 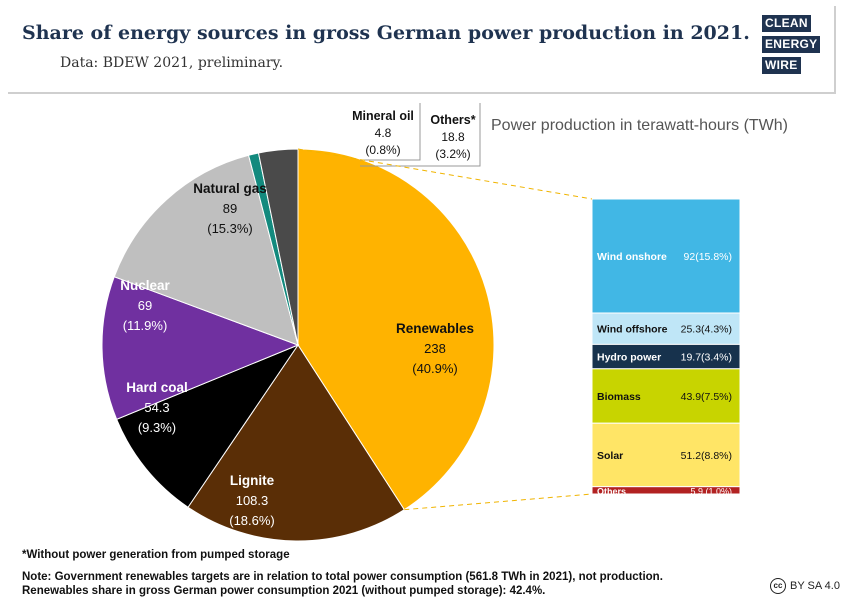 What do you see at coordinates (230, 228) in the screenshot?
I see `slice-pct-natural-gas: (15.3%)` at bounding box center [230, 228].